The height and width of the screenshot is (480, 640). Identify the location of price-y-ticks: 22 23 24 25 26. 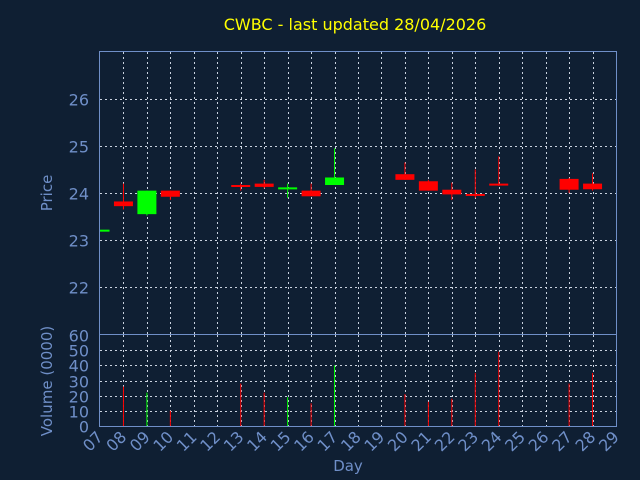
(79, 194).